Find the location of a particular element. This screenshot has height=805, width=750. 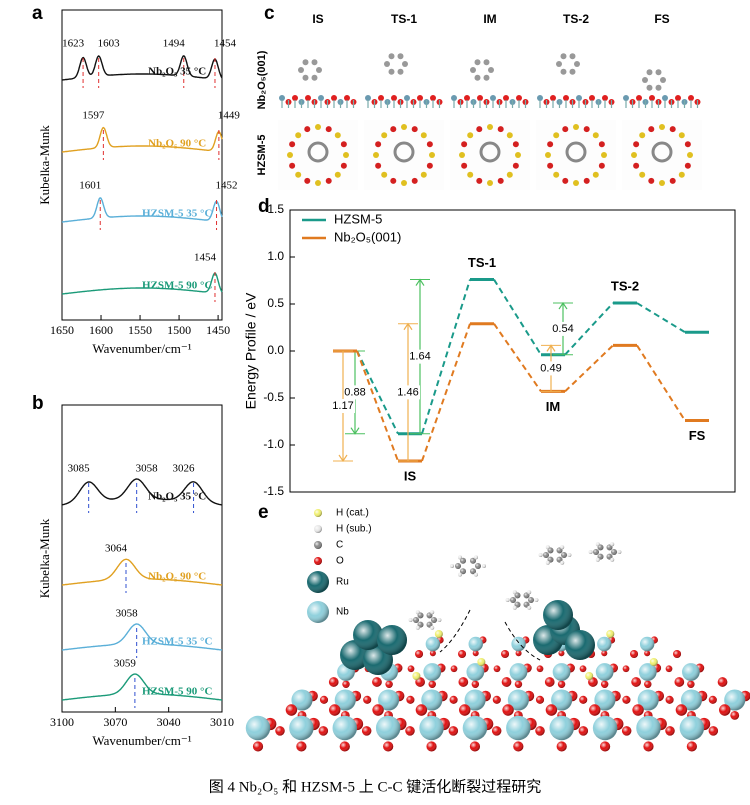

peak-label: 1623 is located at coordinates (73, 44).